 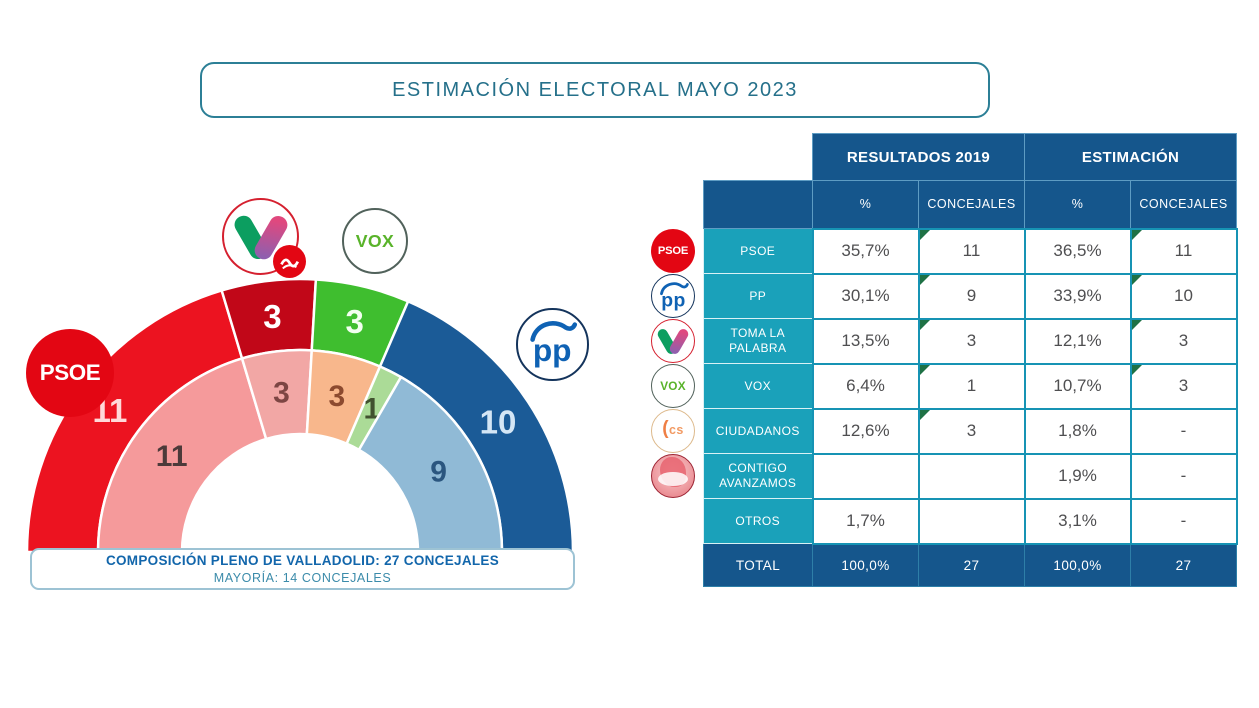 What do you see at coordinates (1077, 341) in the screenshot?
I see `value-cell: 12,1%` at bounding box center [1077, 341].